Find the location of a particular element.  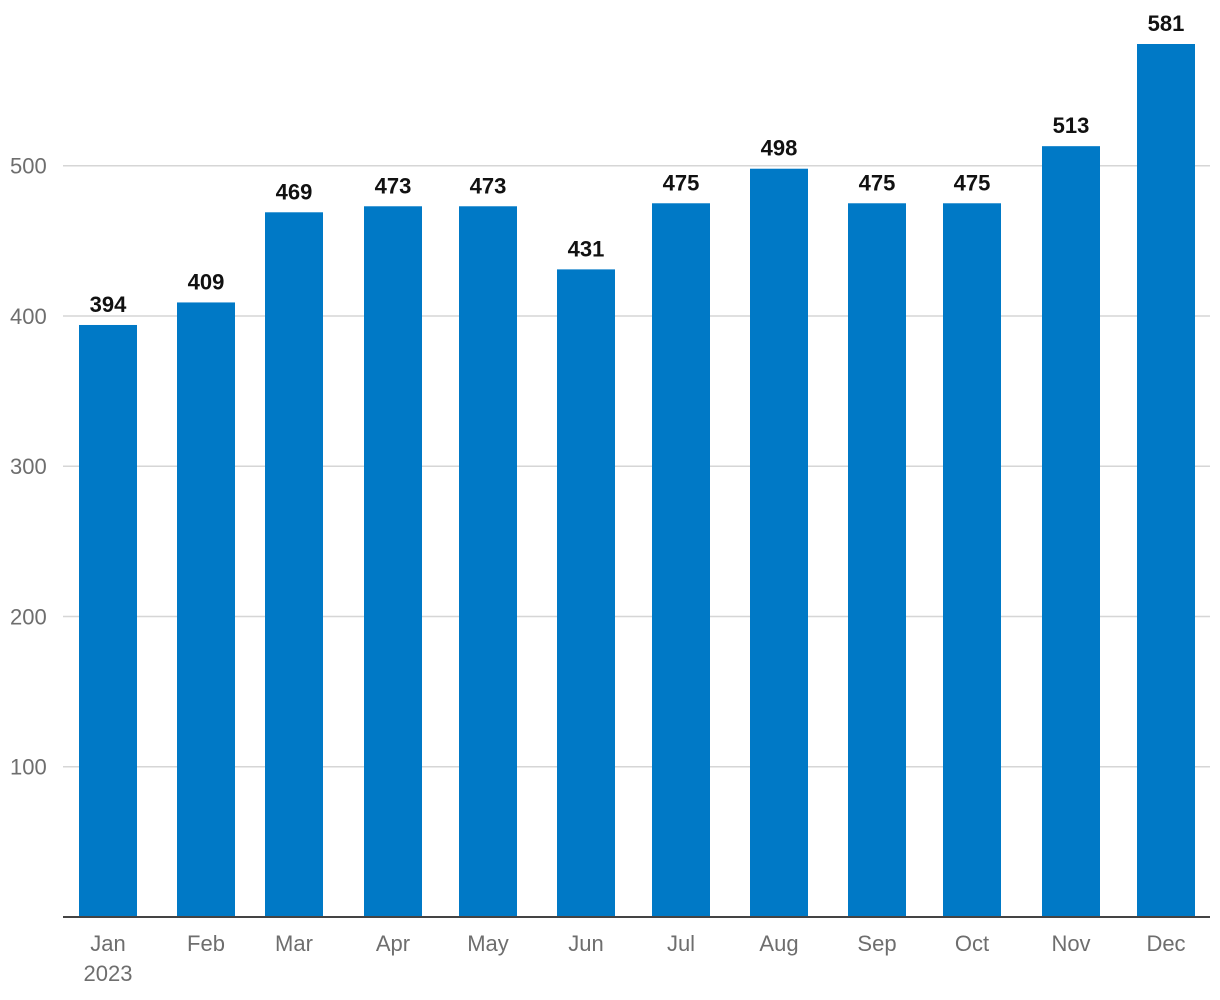

data-label-jun: 431 is located at coordinates (586, 248).